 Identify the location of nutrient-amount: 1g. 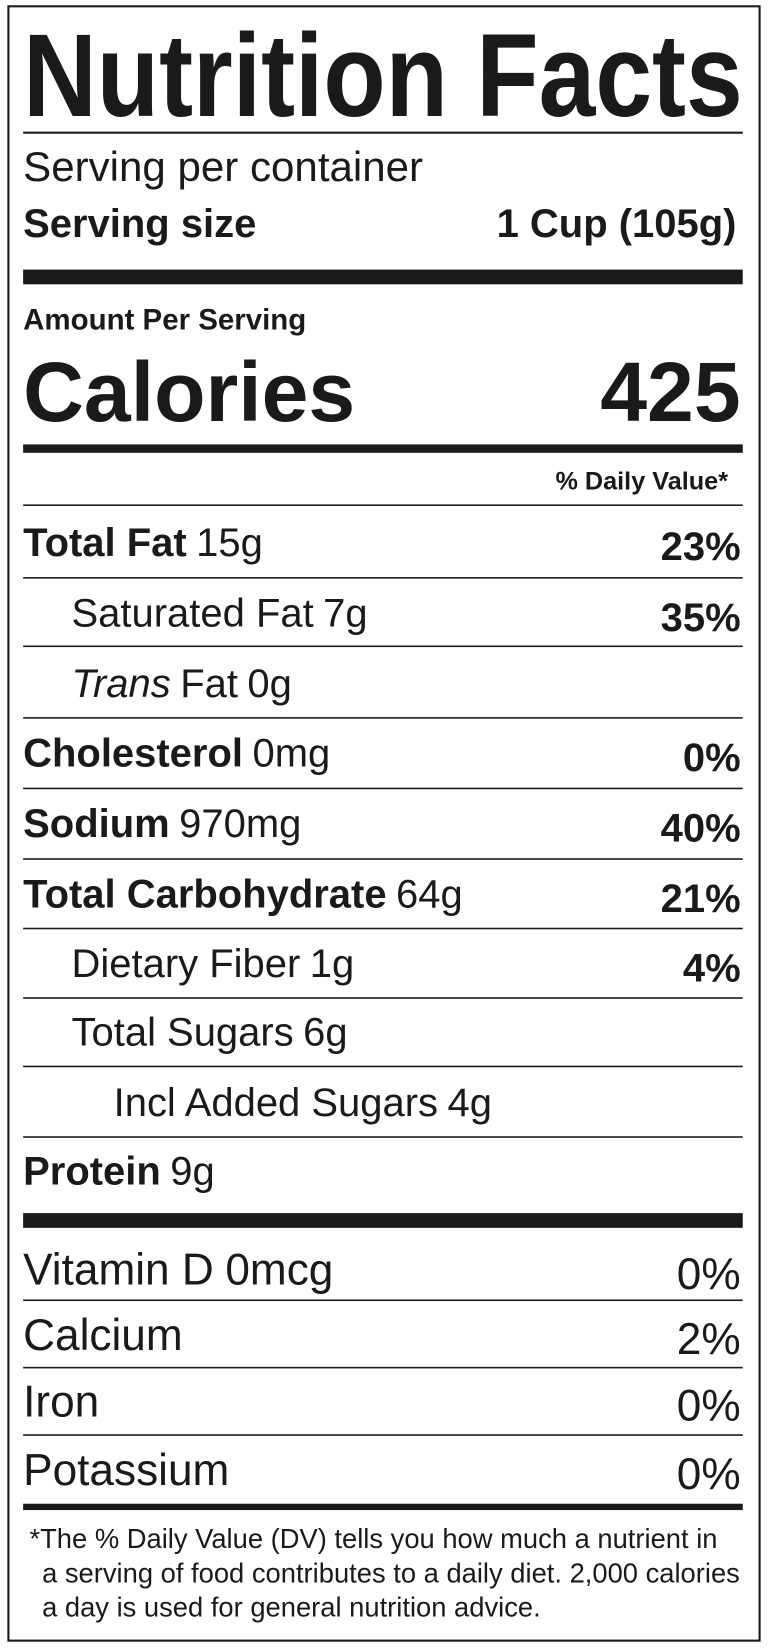
(332, 964).